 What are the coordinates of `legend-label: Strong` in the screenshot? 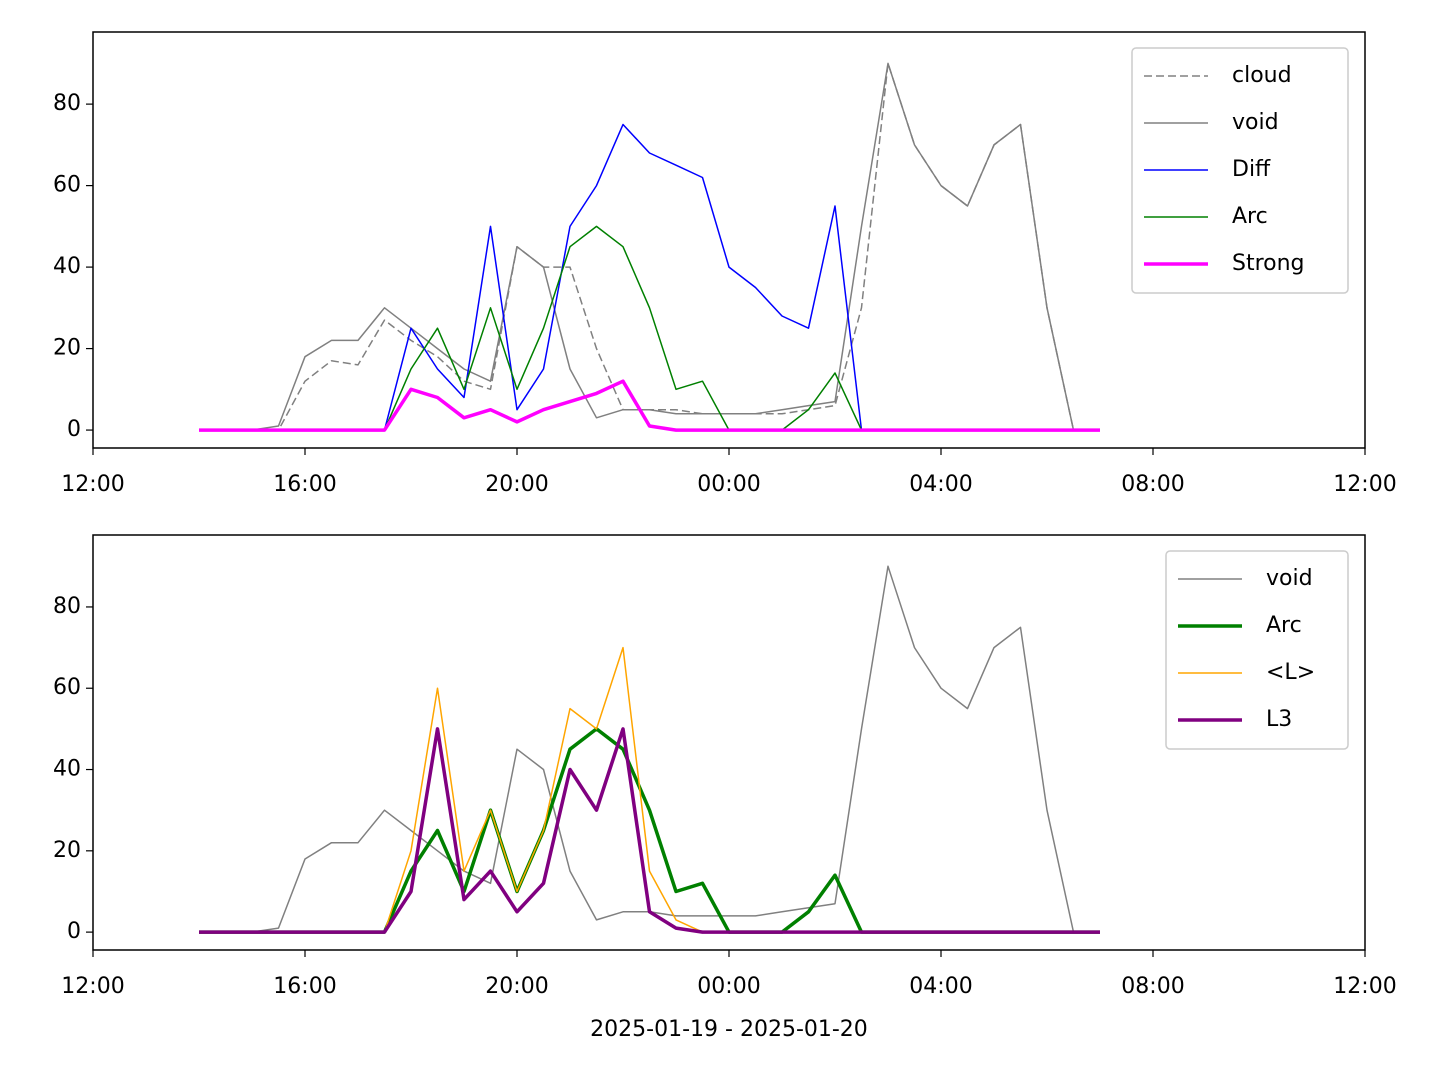 It's located at (1268, 263).